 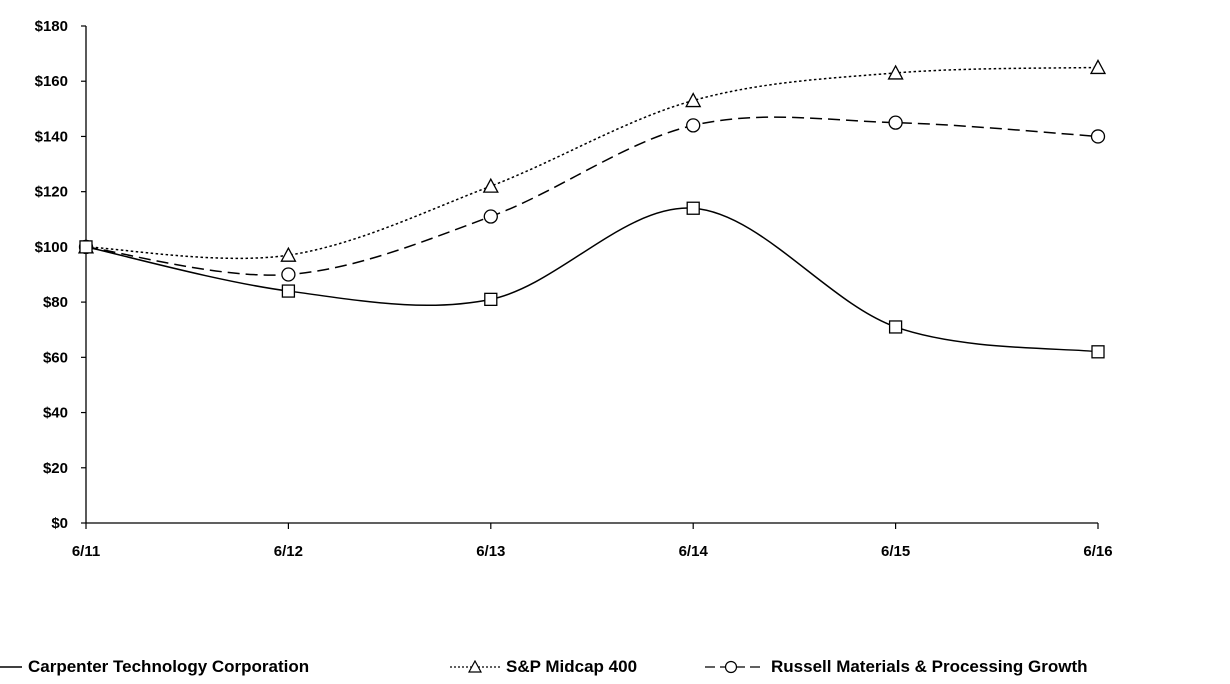 What do you see at coordinates (55, 468) in the screenshot?
I see `y-tick-label: $20` at bounding box center [55, 468].